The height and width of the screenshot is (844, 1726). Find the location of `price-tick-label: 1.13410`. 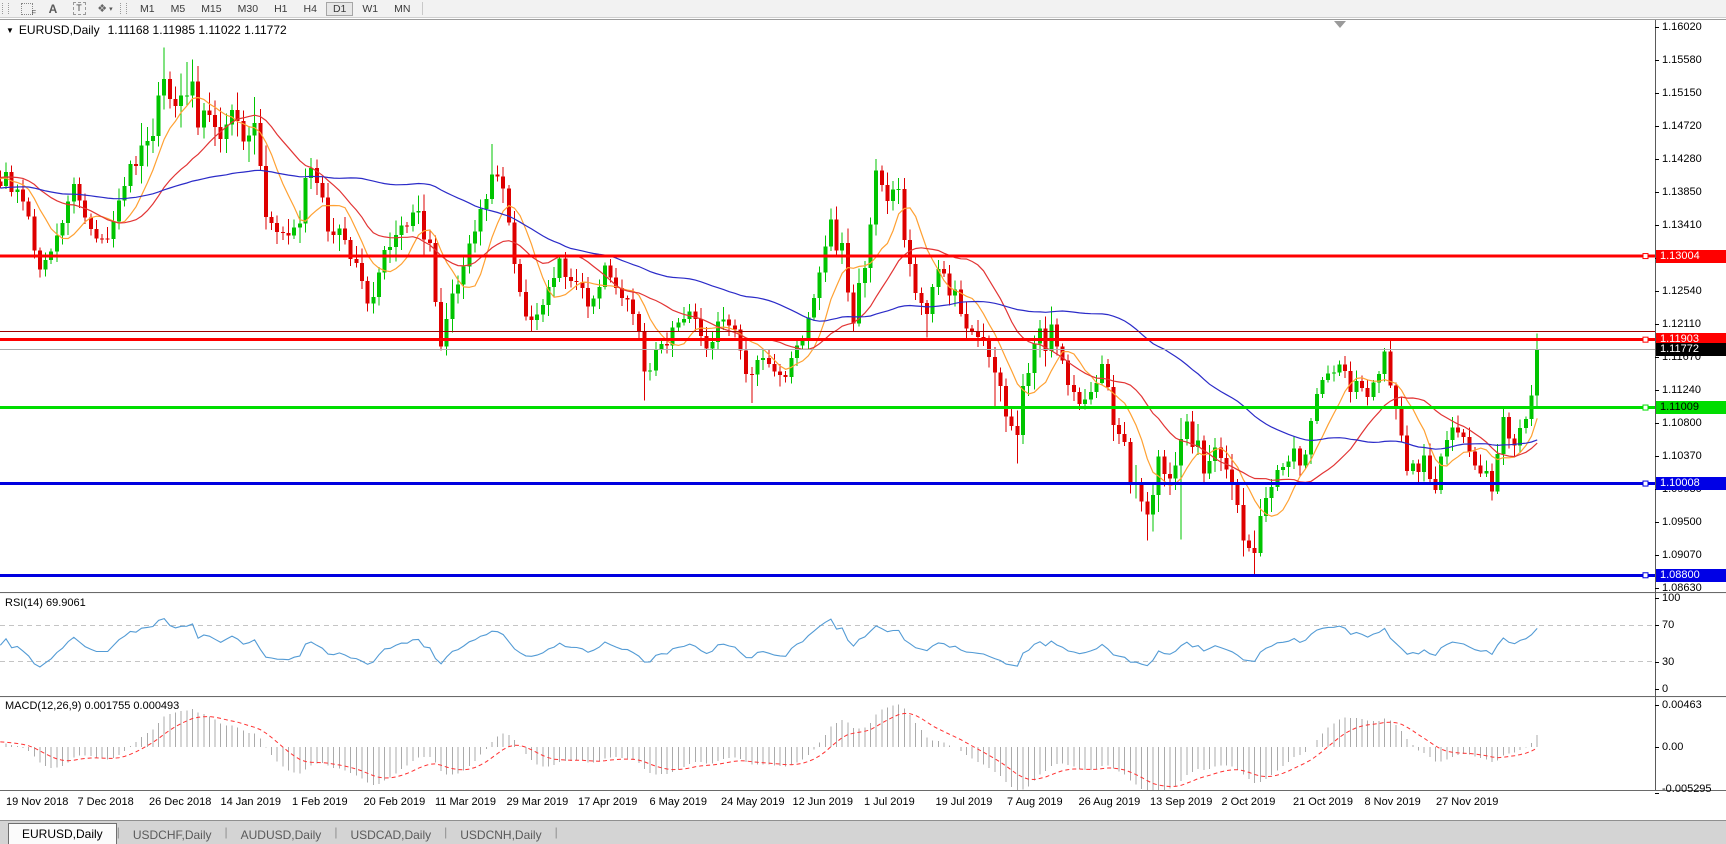

price-tick-label: 1.13410 is located at coordinates (1682, 225).